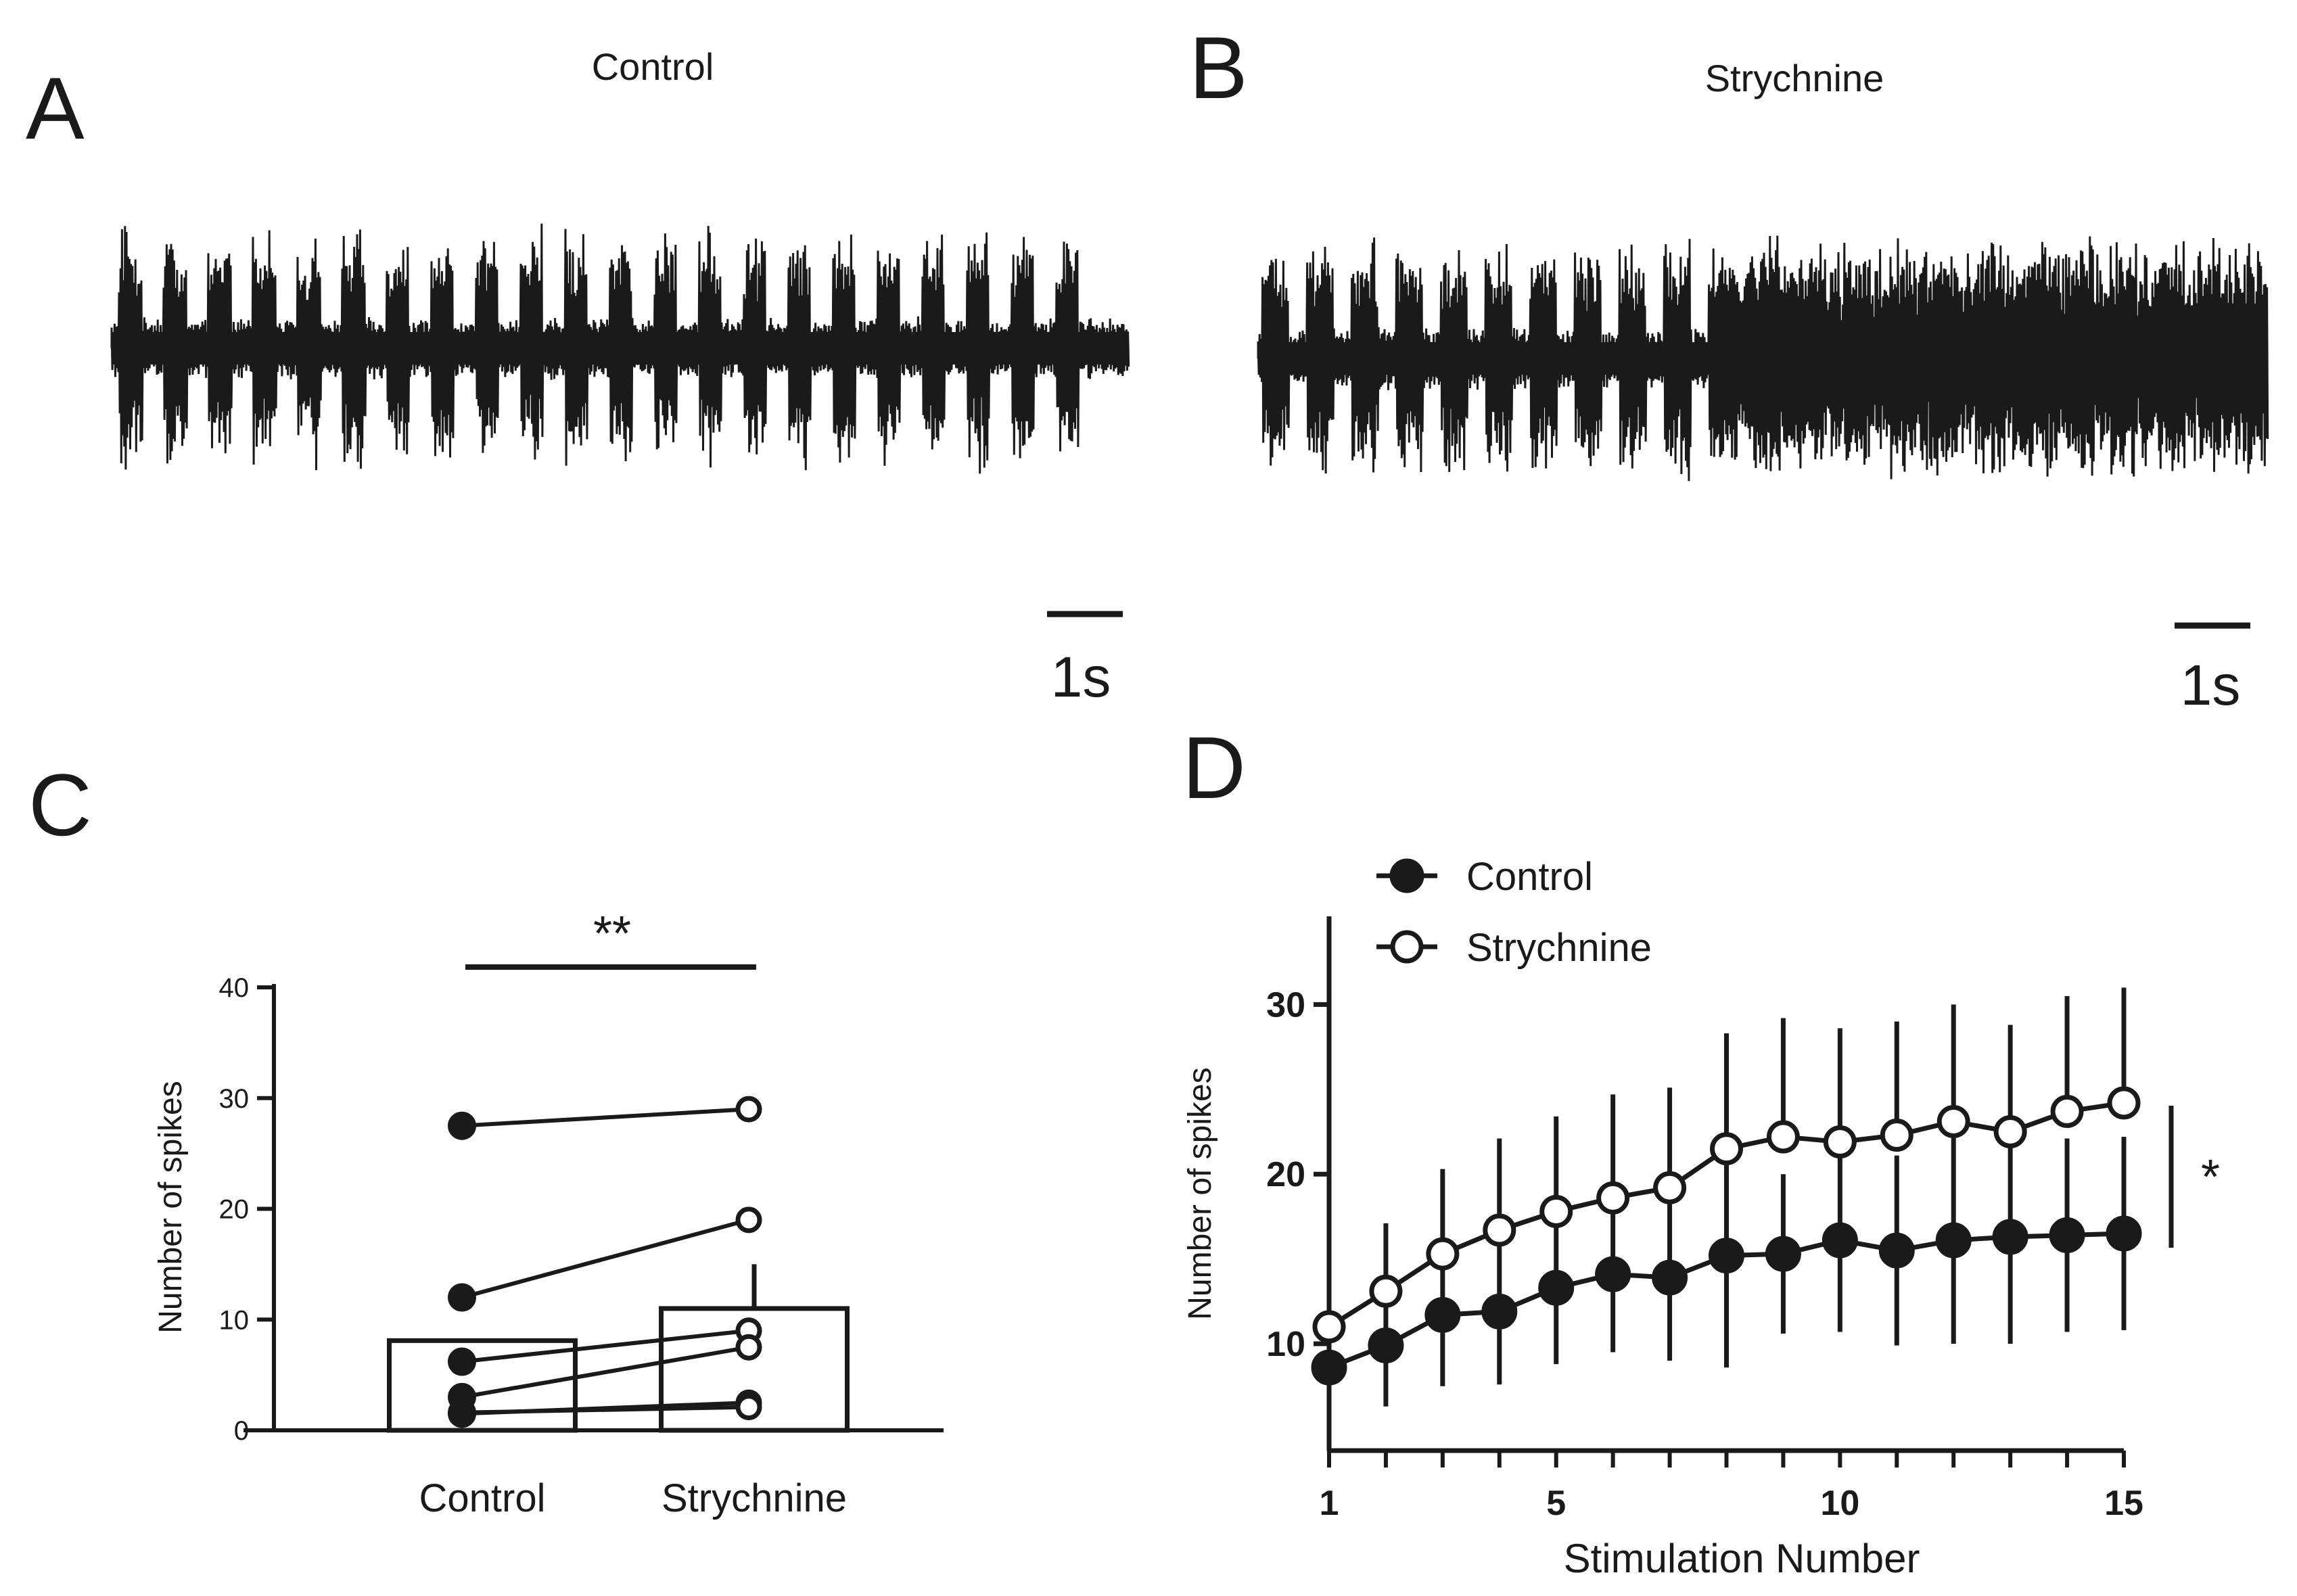 This screenshot has height=1596, width=2297. I want to click on panel-d-x-axis-title: Stimulation Number, so click(1742, 1559).